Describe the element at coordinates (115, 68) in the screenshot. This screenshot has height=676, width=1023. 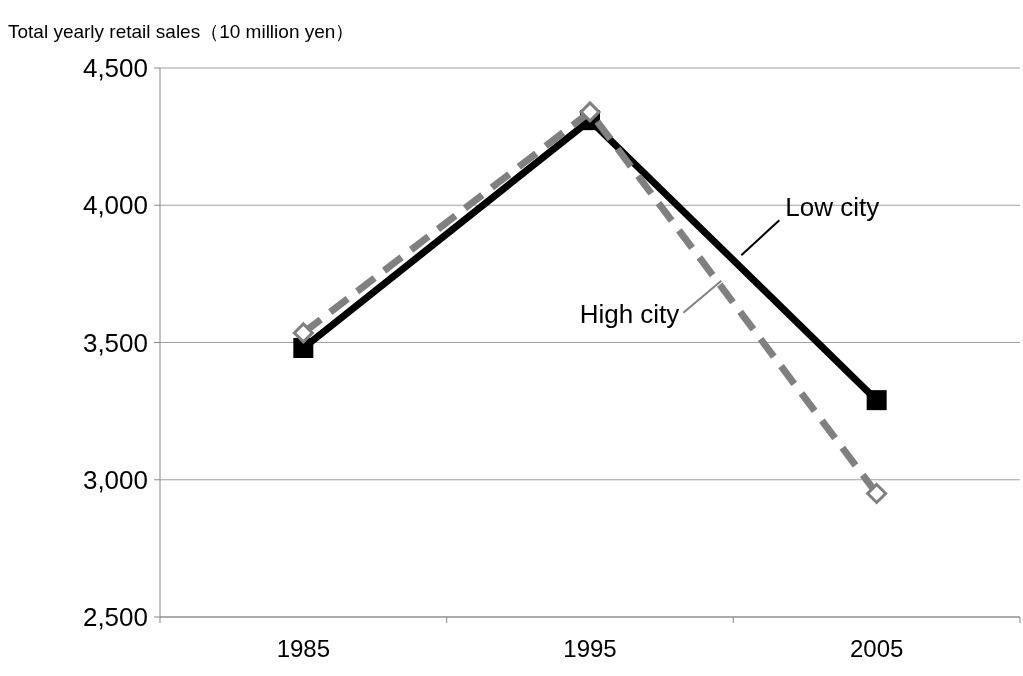
I see `y-tick-label: 4,500` at that location.